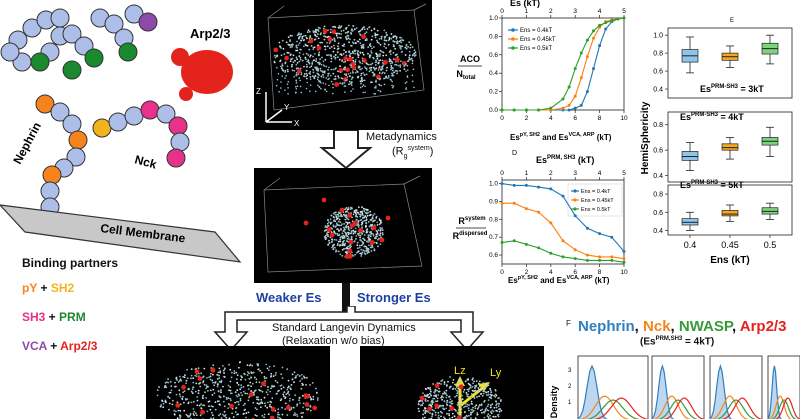 The width and height of the screenshot is (800, 419). Describe the element at coordinates (493, 36) in the screenshot. I see `panel-c-ytick-label: 0.8` at that location.